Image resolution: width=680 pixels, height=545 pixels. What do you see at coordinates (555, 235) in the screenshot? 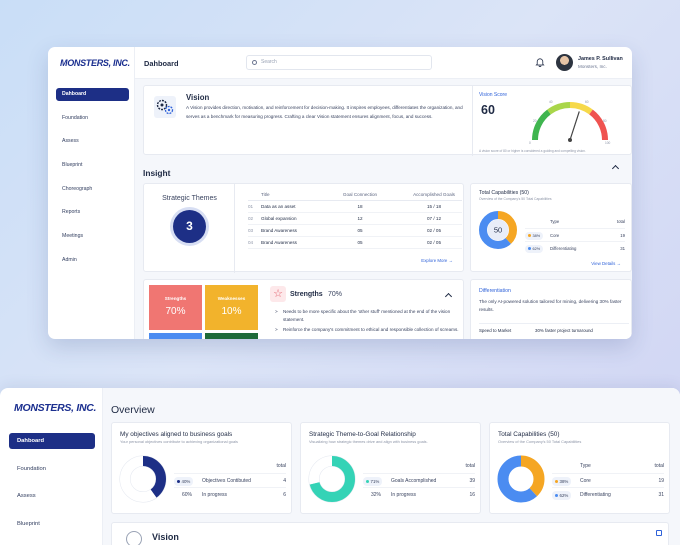
I see `row-type: Core` at bounding box center [555, 235].